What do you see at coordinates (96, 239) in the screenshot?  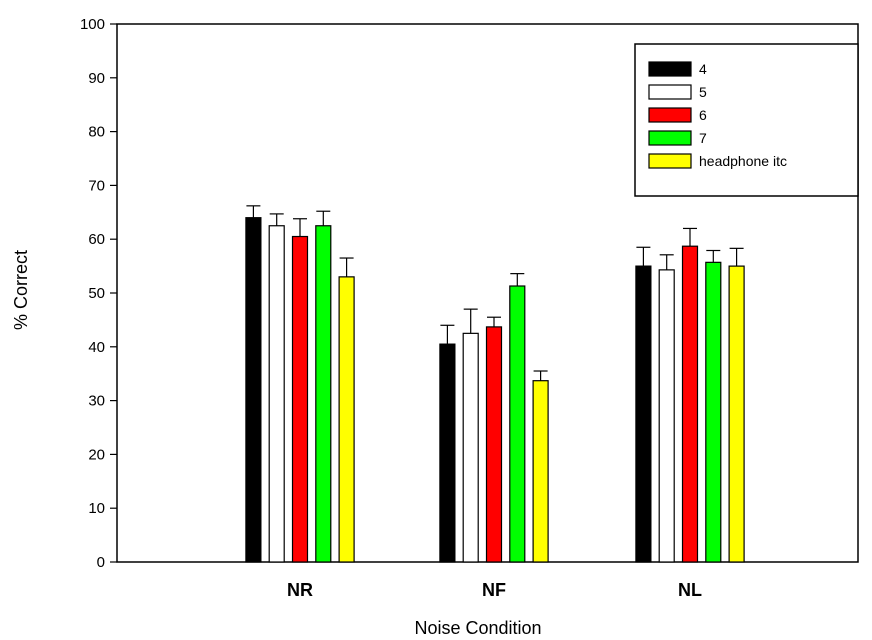 I see `y-tick-label: 60` at bounding box center [96, 239].